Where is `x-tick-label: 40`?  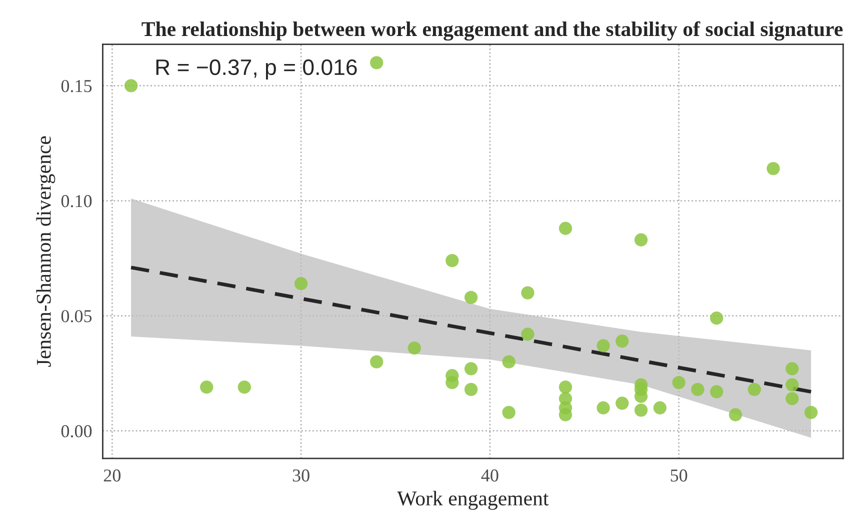
x-tick-label: 40 is located at coordinates (489, 475).